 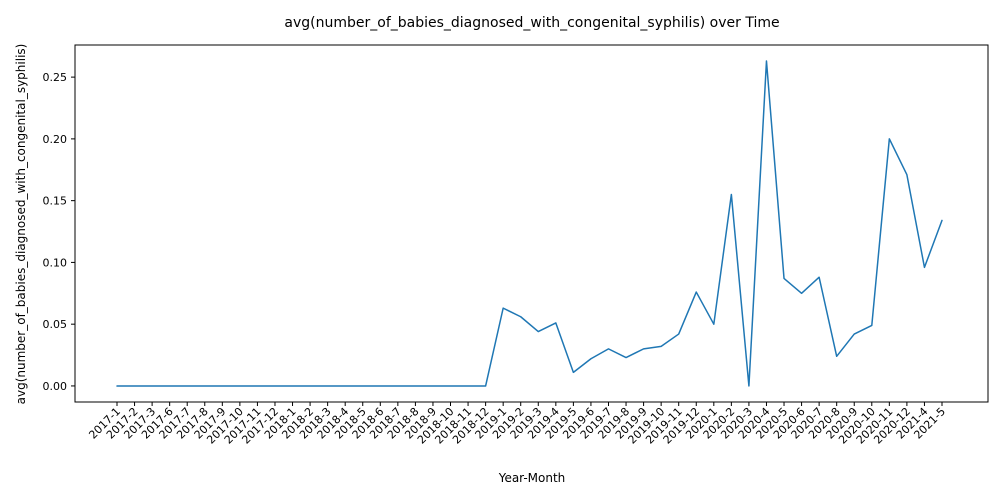 What do you see at coordinates (532, 478) in the screenshot?
I see `x-axis-label: Year-Month` at bounding box center [532, 478].